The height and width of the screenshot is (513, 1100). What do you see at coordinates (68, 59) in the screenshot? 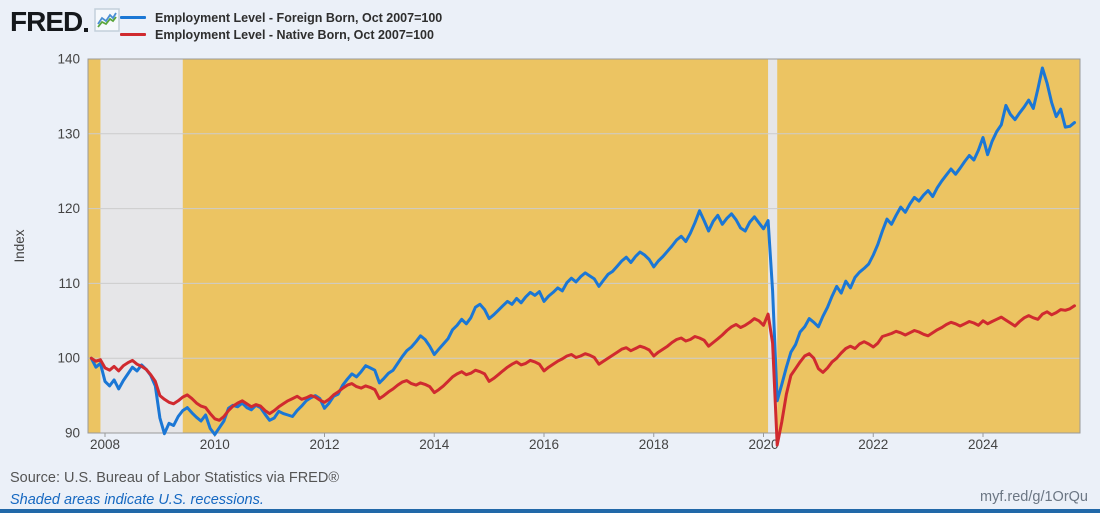
I see `y-tick-label: 140` at bounding box center [68, 59].